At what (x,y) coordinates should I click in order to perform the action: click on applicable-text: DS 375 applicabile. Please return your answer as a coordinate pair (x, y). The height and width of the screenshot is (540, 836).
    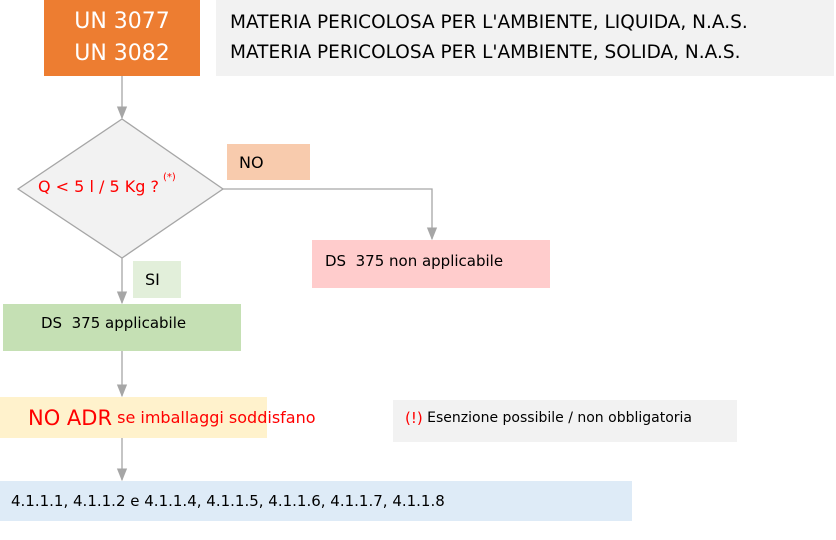
    Looking at the image, I should click on (114, 323).